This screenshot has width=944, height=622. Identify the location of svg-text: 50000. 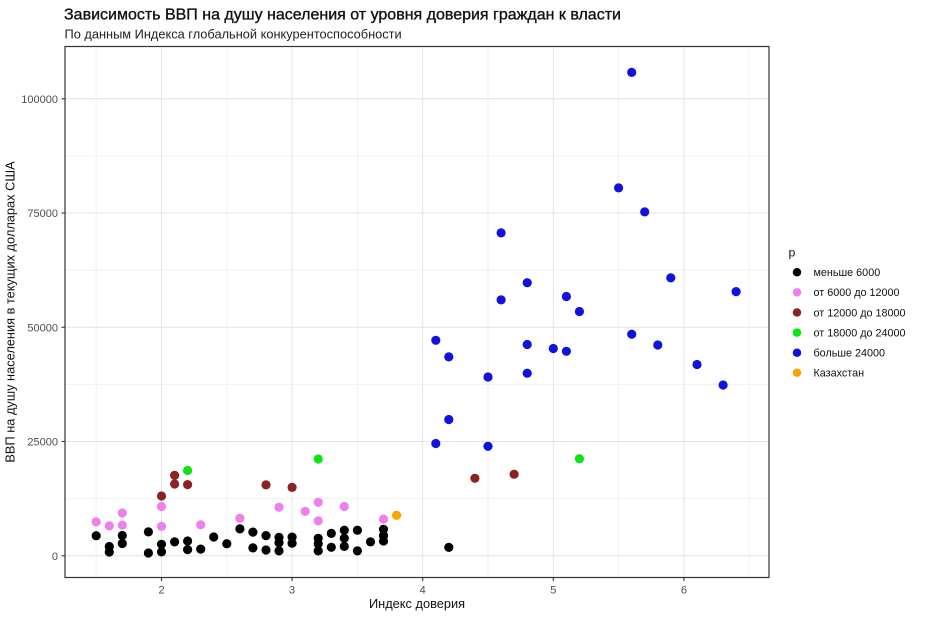
(42, 328).